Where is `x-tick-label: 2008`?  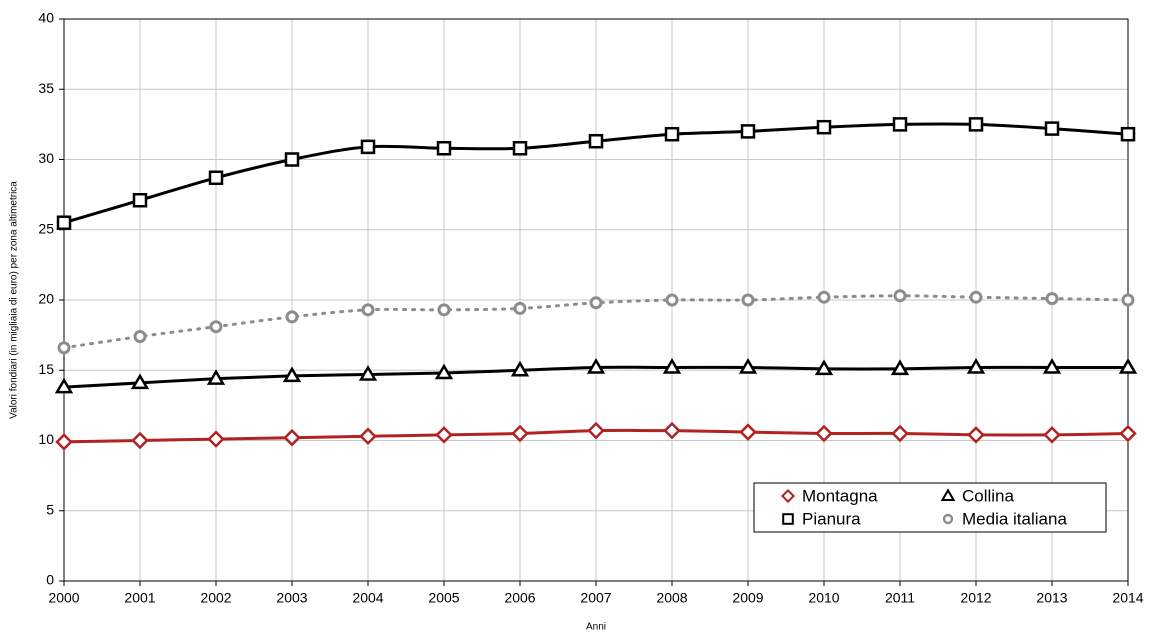 x-tick-label: 2008 is located at coordinates (671, 598).